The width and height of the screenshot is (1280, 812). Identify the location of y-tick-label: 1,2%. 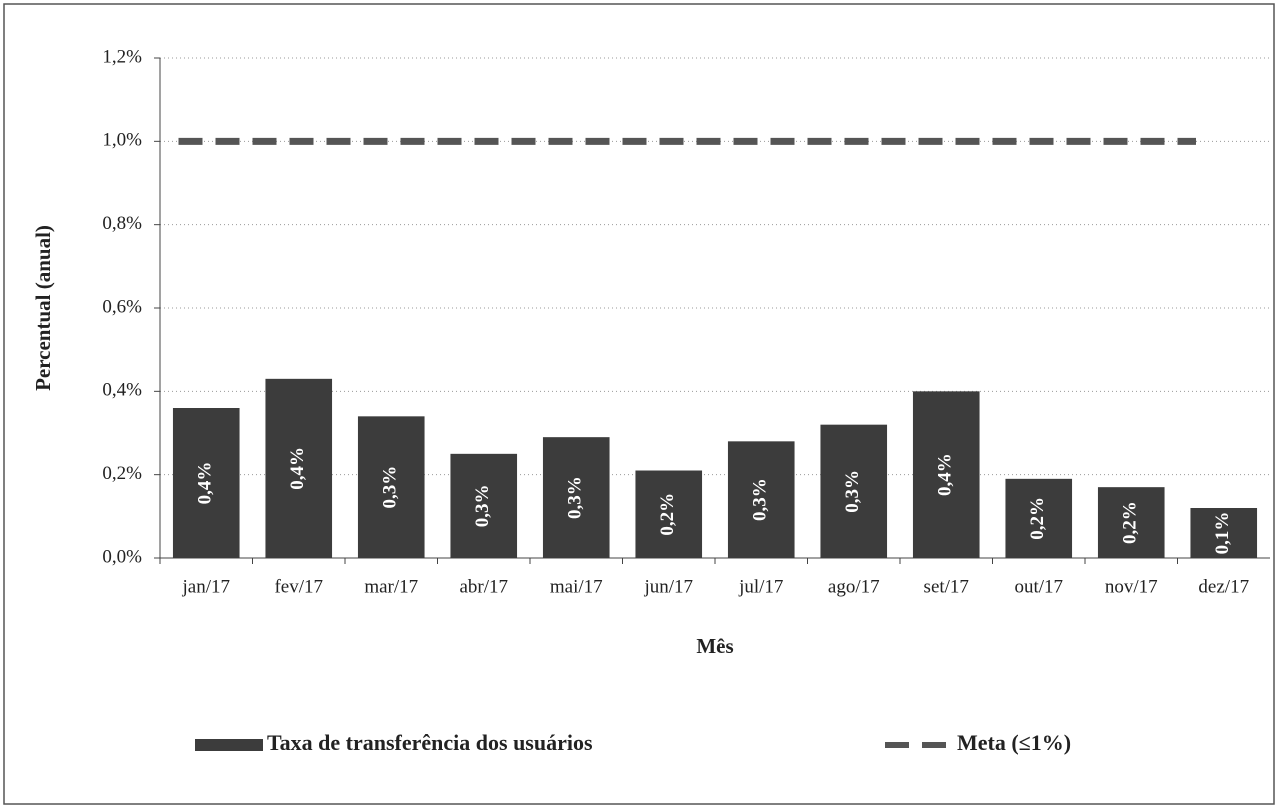
(122, 56).